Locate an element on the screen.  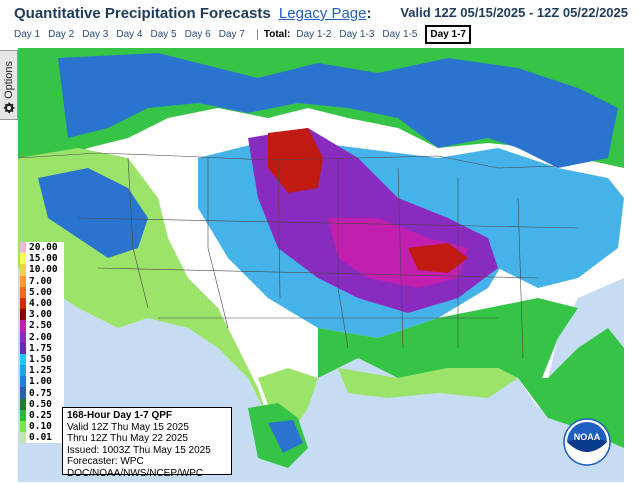
legend-row: 0.75 is located at coordinates (42, 393).